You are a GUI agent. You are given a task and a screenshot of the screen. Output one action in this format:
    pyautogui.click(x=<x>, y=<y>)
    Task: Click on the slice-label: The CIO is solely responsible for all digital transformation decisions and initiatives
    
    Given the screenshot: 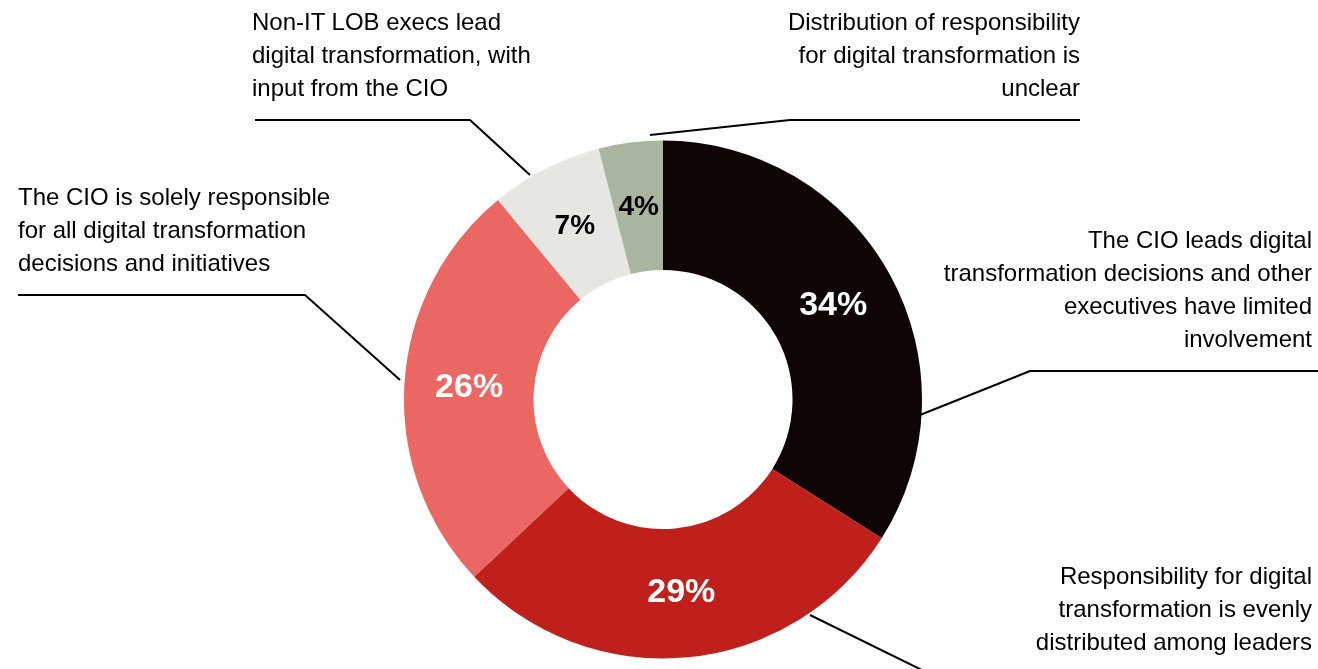 What is the action you would take?
    pyautogui.click(x=174, y=229)
    